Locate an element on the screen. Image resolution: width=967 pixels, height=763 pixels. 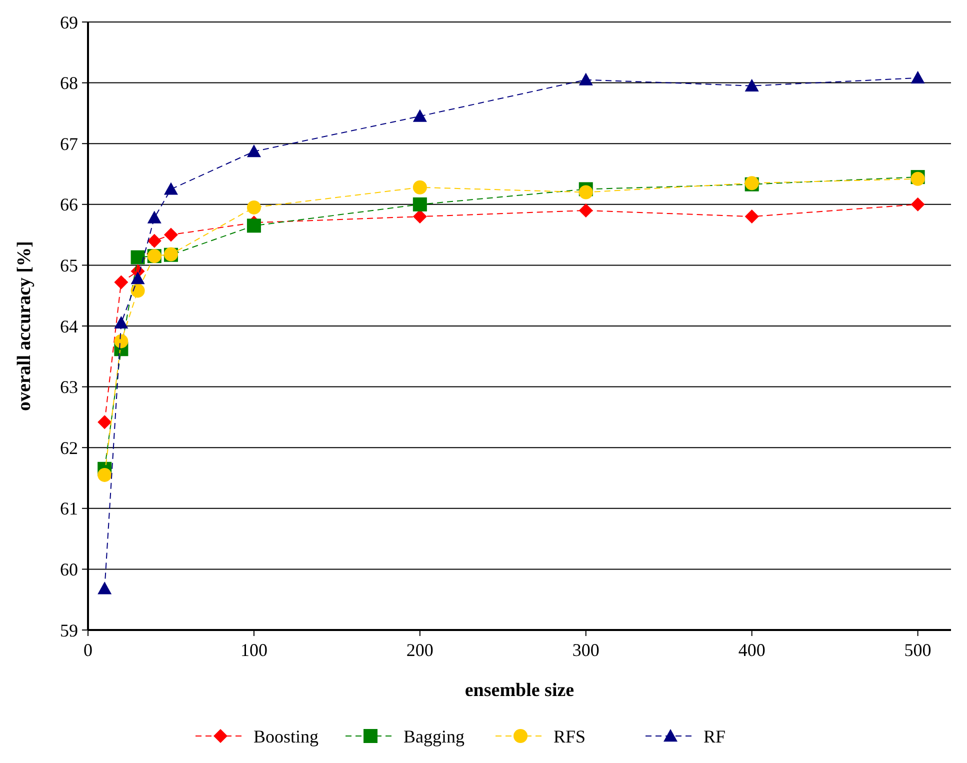
legend-label: RFS is located at coordinates (570, 736).